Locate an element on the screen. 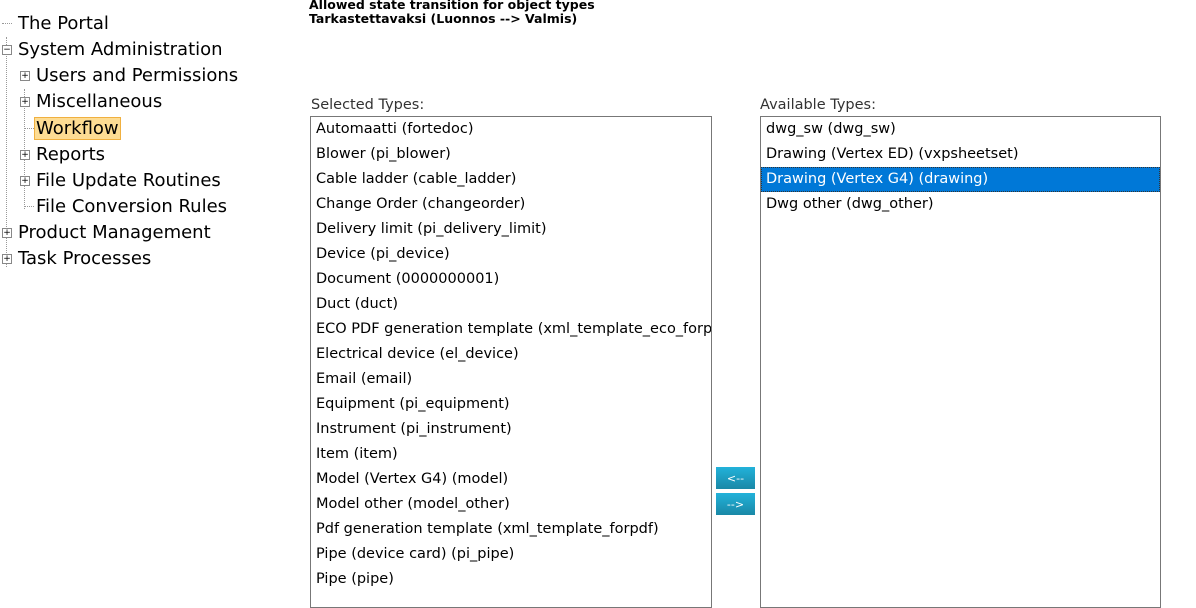 The image size is (1196, 608). tree-item-reports: + Reports is located at coordinates (62, 155).